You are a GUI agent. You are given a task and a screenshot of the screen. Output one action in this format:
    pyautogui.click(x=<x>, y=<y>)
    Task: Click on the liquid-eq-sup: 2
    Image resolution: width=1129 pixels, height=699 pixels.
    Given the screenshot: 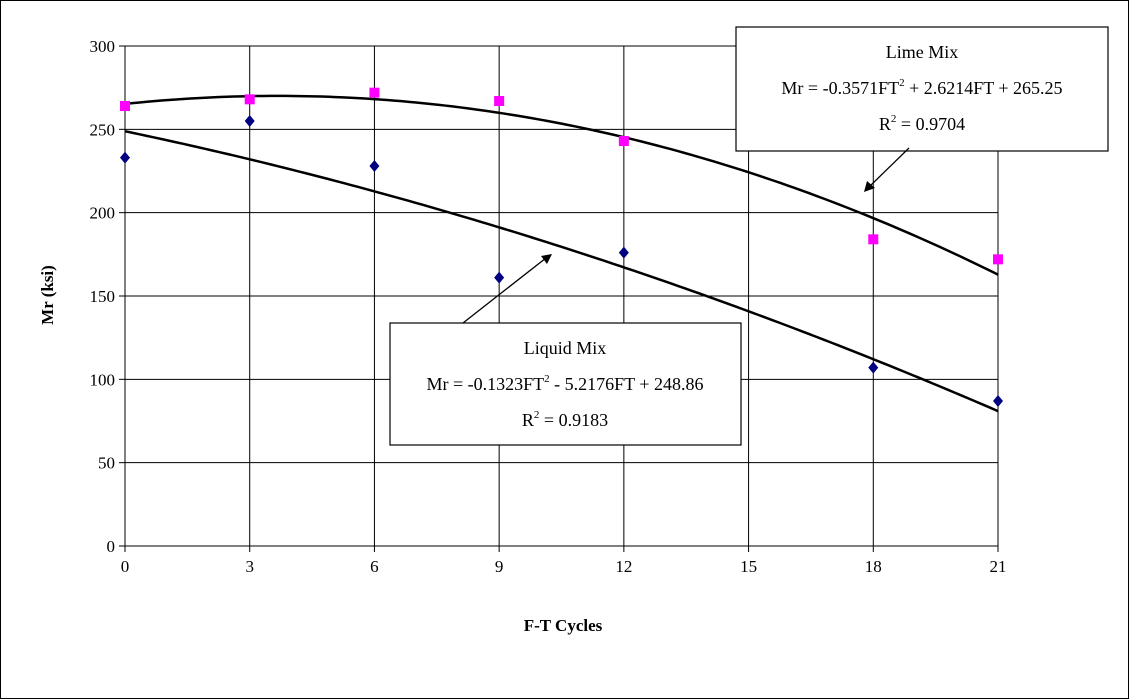 What is the action you would take?
    pyautogui.click(x=547, y=379)
    